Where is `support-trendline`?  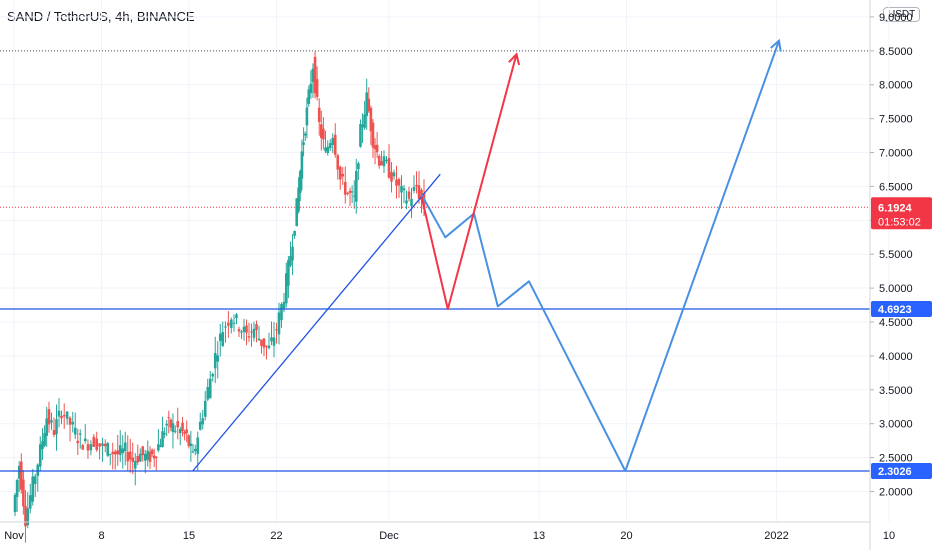
support-trendline is located at coordinates (316, 322).